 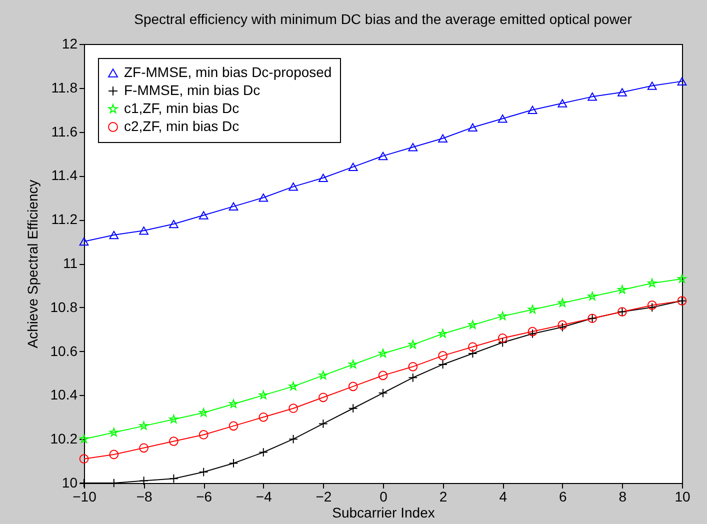 What do you see at coordinates (563, 496) in the screenshot?
I see `x-tick-label: 6` at bounding box center [563, 496].